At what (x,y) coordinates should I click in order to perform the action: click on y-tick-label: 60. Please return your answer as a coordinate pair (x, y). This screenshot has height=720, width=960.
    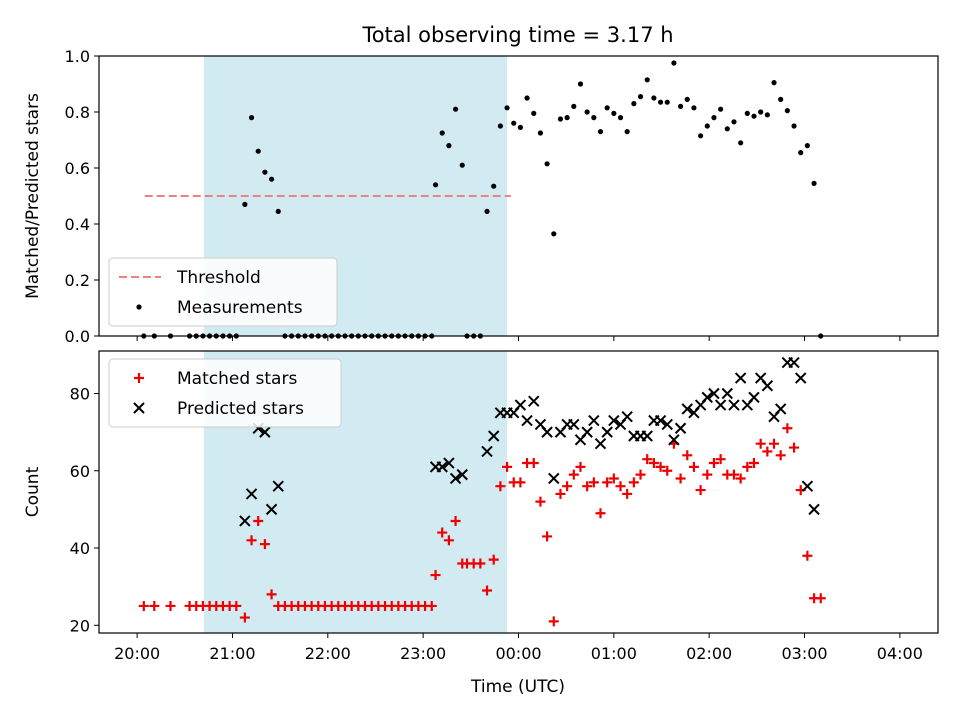
    Looking at the image, I should click on (80, 471).